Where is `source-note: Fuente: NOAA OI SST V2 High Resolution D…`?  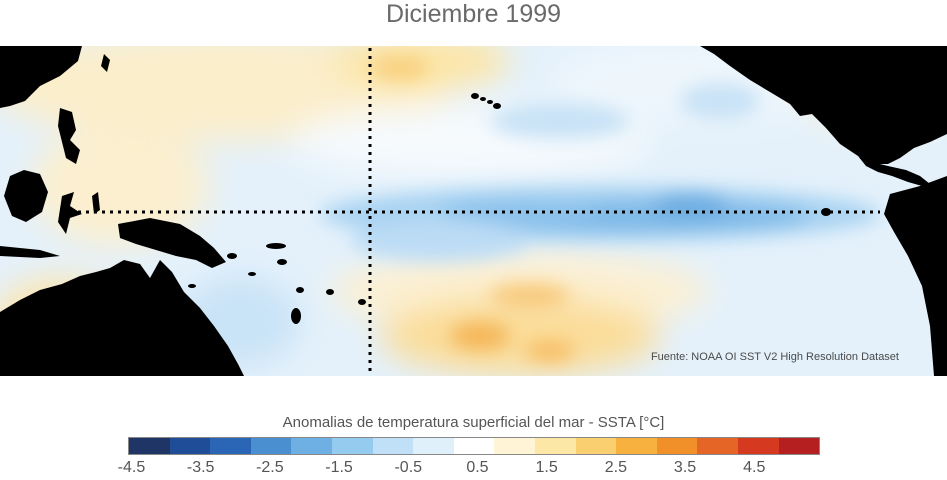 source-note: Fuente: NOAA OI SST V2 High Resolution D… is located at coordinates (774, 357).